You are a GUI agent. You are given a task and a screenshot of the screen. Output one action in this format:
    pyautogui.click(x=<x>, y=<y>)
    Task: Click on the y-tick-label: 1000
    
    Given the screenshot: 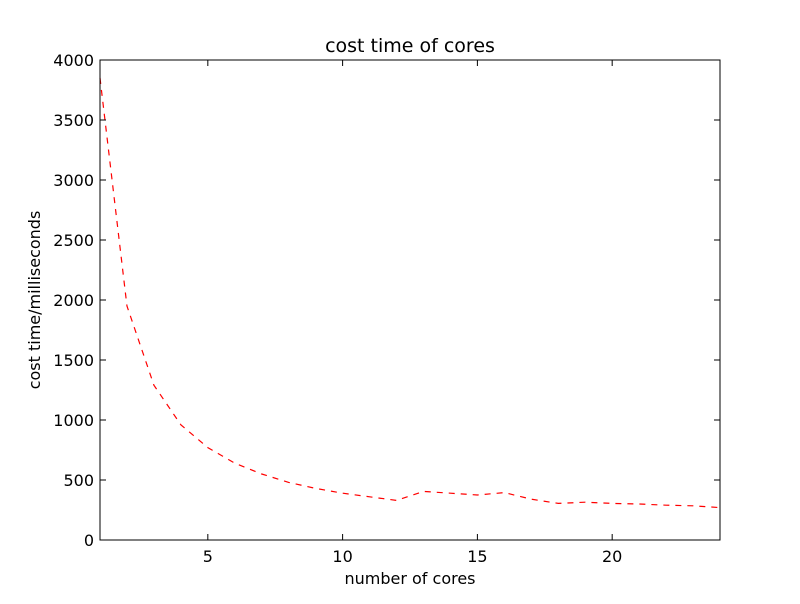 What is the action you would take?
    pyautogui.click(x=73, y=420)
    